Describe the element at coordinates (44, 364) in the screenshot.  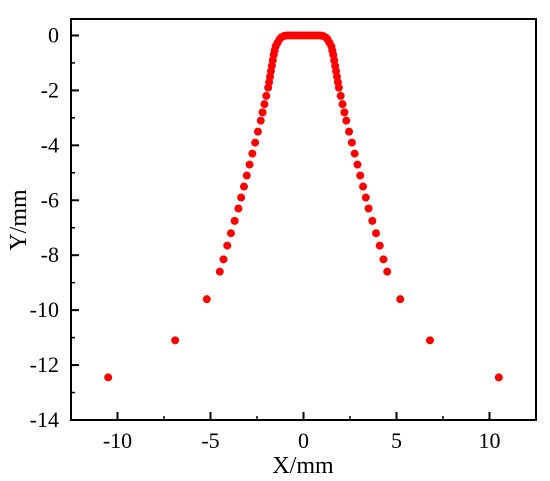
I see `y-tick-label: -12` at that location.